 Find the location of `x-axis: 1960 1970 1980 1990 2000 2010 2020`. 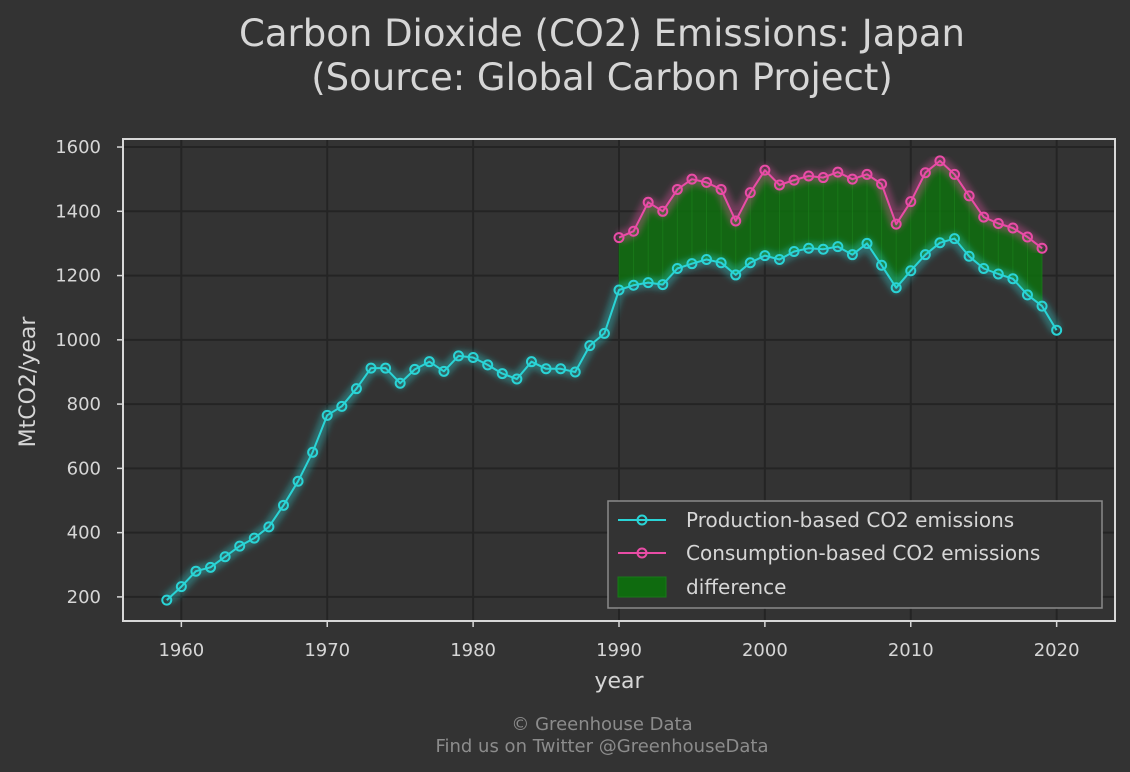

x-axis: 1960 1970 1980 1990 2000 2010 2020 is located at coordinates (619, 641).